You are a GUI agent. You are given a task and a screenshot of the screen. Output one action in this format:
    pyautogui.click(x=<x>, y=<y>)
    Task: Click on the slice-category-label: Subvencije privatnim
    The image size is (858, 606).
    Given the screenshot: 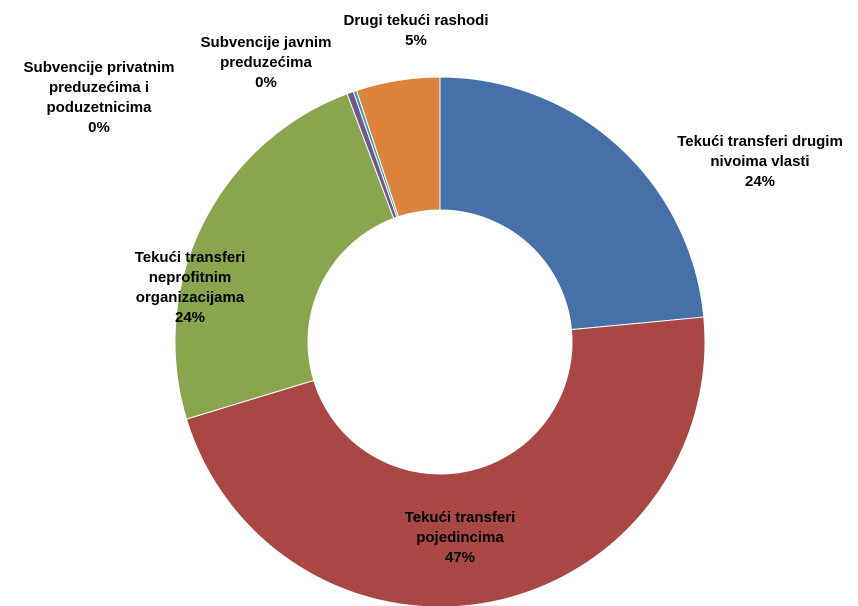 What is the action you would take?
    pyautogui.click(x=99, y=67)
    